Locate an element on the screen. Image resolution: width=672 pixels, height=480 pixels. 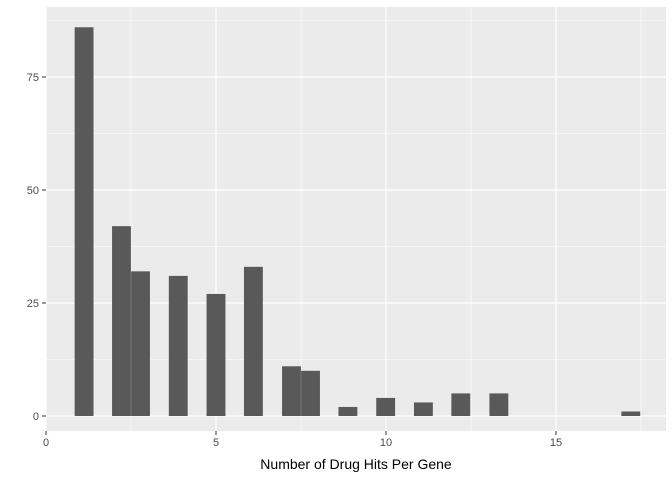
y-tick-label: 50 is located at coordinates (33, 191).